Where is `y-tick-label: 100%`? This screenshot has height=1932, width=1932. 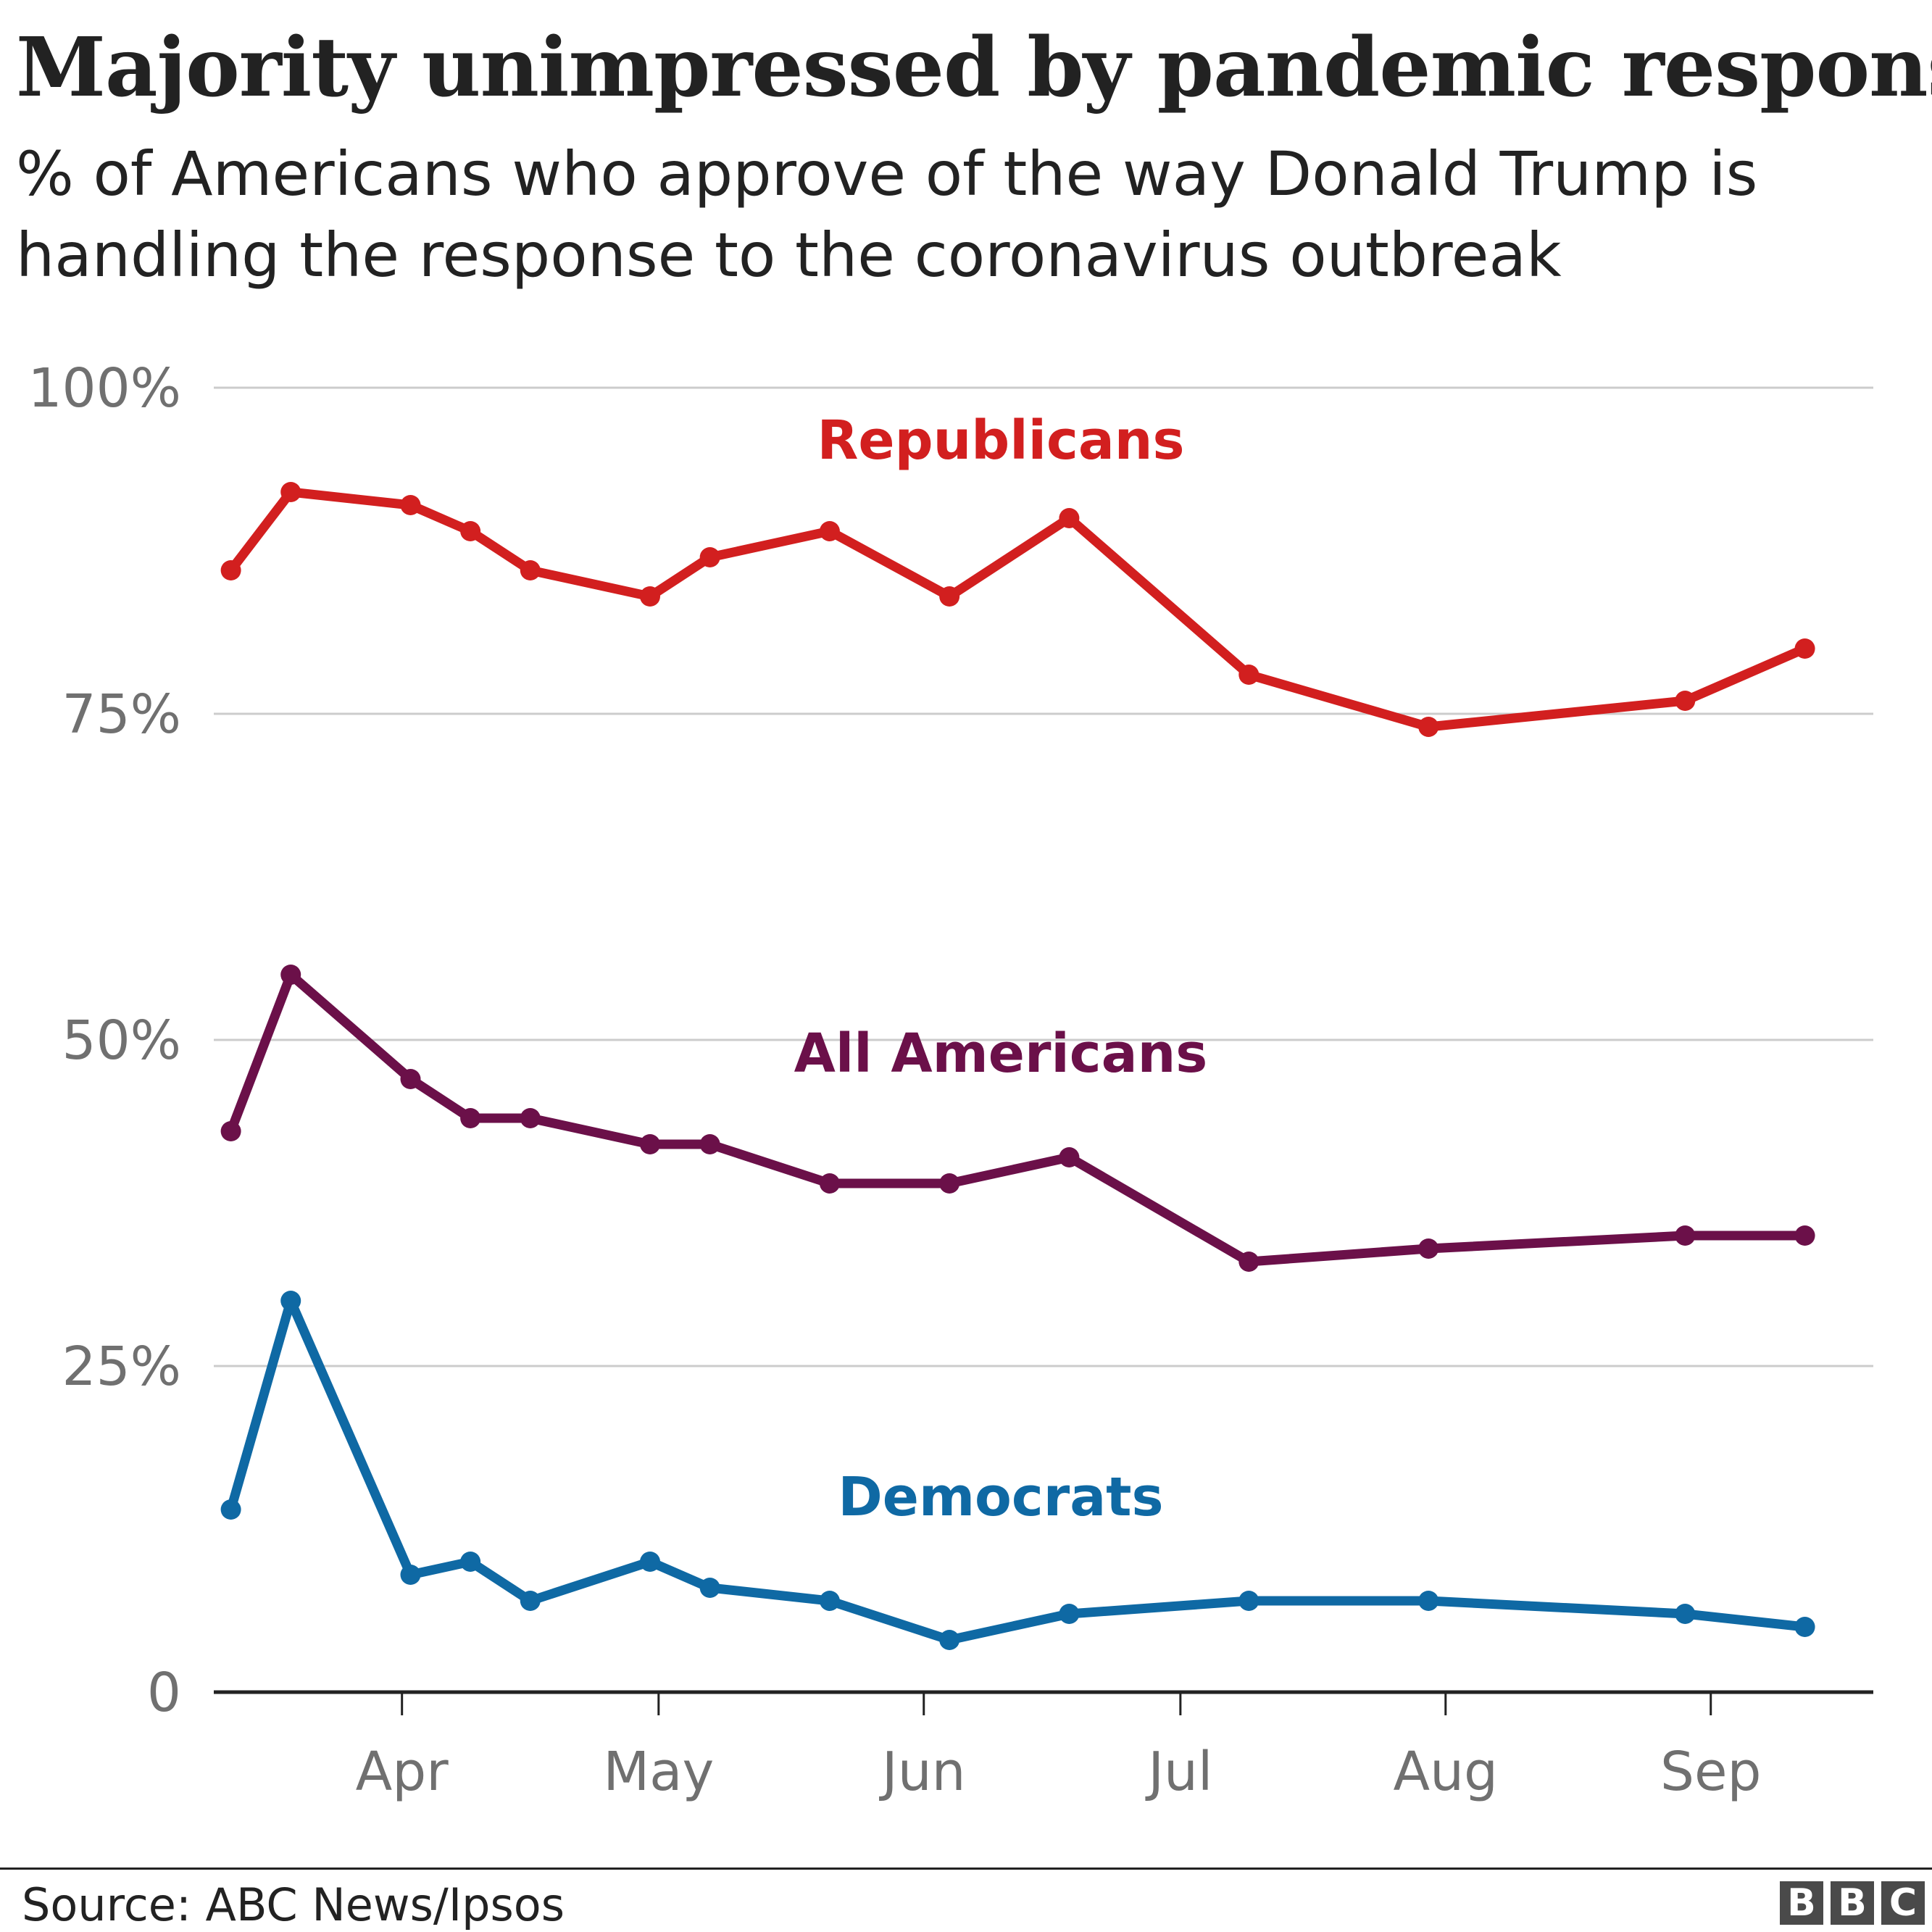
y-tick-label: 100% is located at coordinates (104, 388).